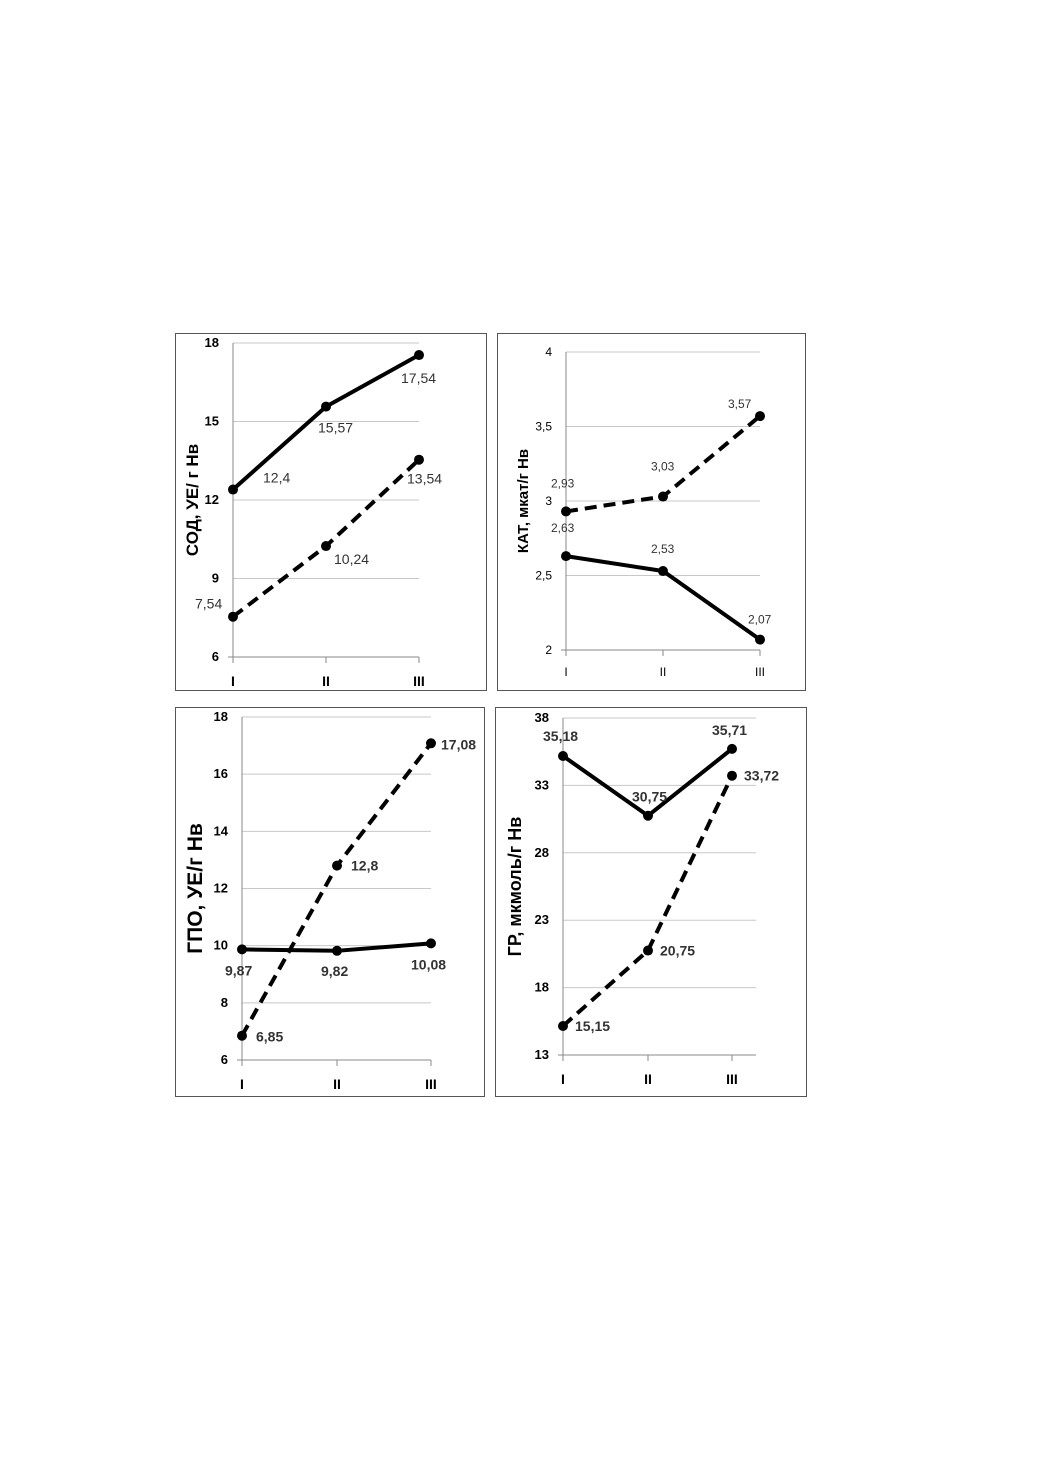 The image size is (1040, 1471). Describe the element at coordinates (592, 1026) in the screenshot. I see `data-label: 15,15` at that location.